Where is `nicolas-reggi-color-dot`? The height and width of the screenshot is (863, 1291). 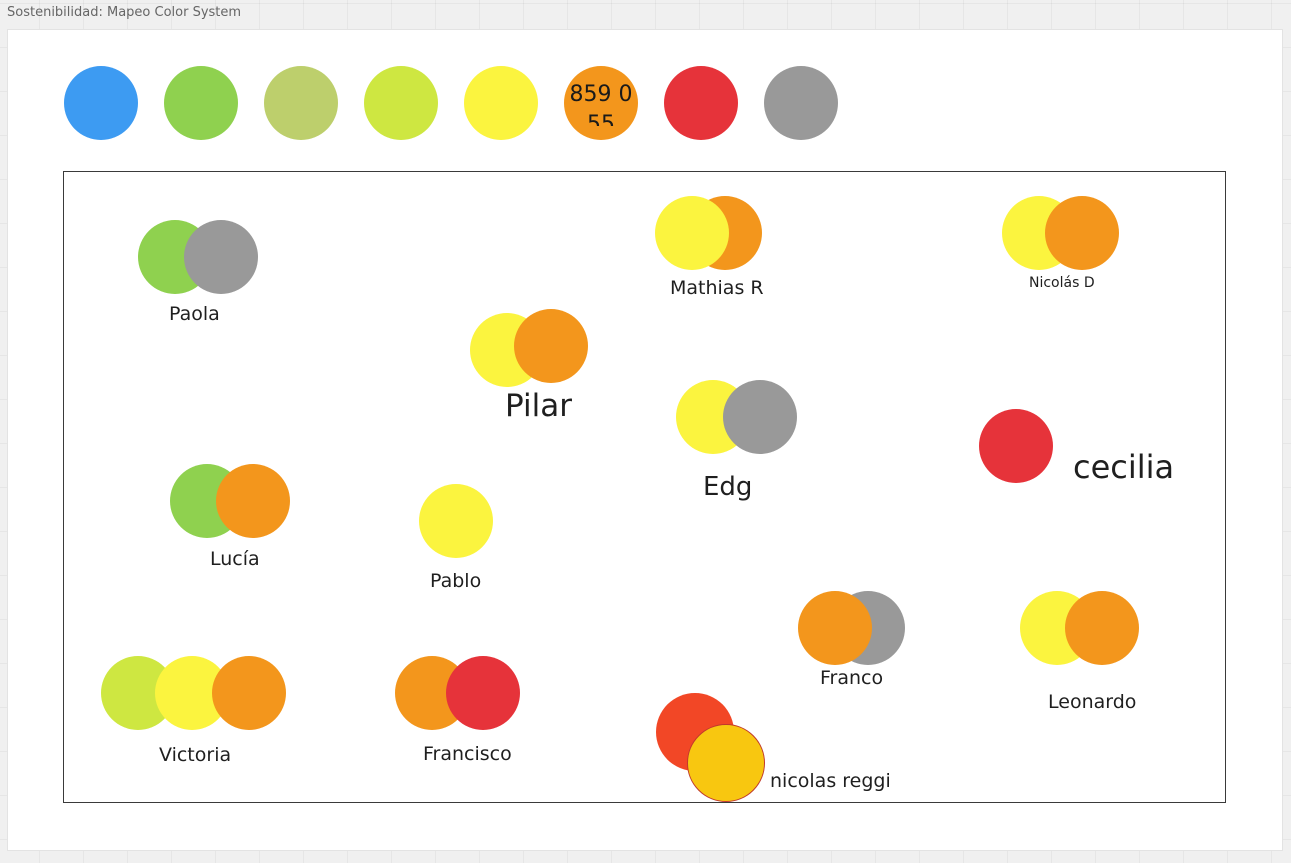 nicolas-reggi-color-dot is located at coordinates (726, 763).